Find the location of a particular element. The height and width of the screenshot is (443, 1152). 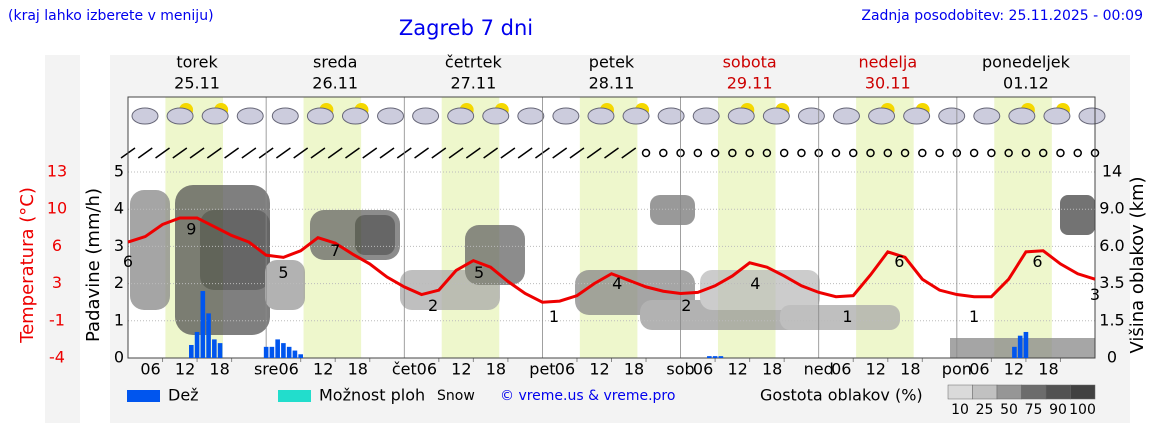

cloud-density-level: 10 is located at coordinates (960, 410).